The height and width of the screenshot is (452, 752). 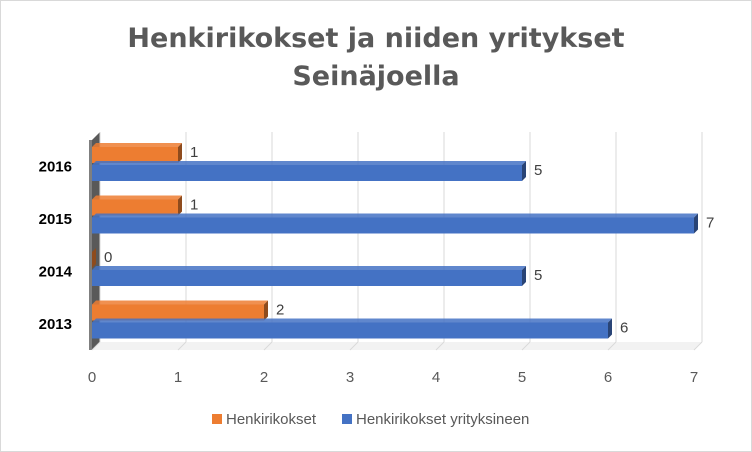 What do you see at coordinates (178, 377) in the screenshot?
I see `x-tick-label: 1` at bounding box center [178, 377].